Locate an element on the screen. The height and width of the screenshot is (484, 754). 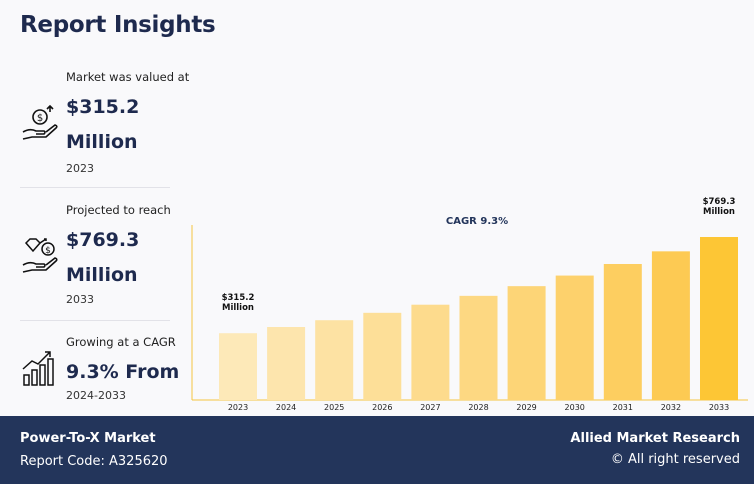
publisher-name: Allied Market Research is located at coordinates (655, 438).